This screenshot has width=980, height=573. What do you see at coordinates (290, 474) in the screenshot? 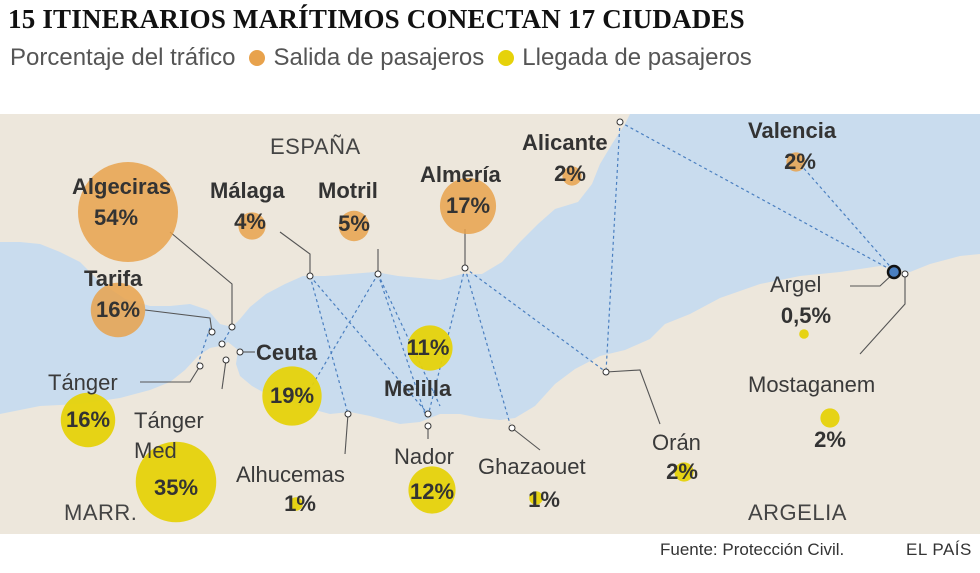
I see `city-name-alhucemas: Alhucemas` at bounding box center [290, 474].